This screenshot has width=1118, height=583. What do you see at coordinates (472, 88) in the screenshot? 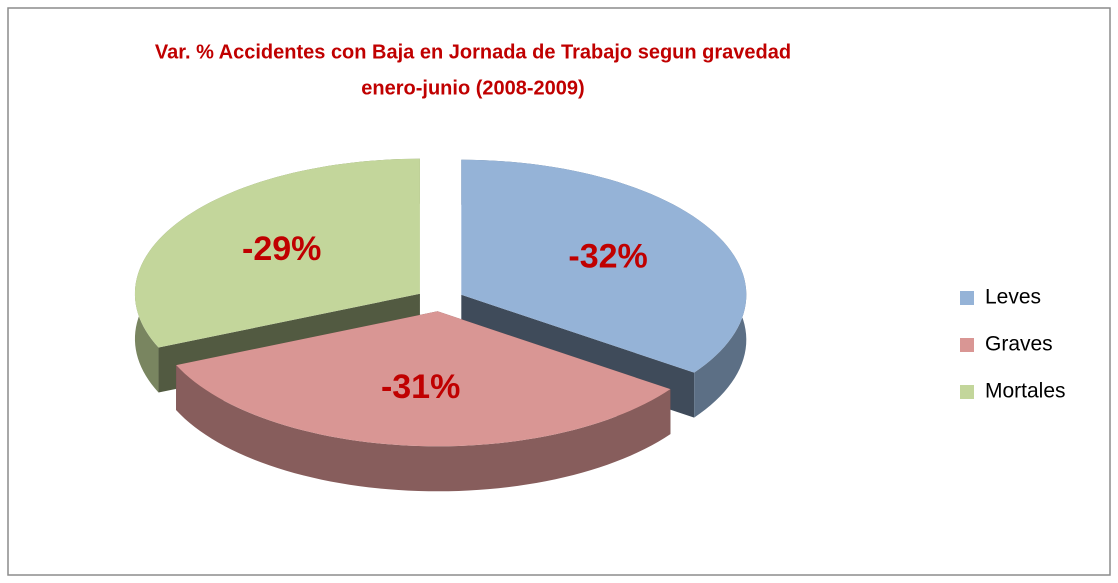
I see `chart-title: enero-junio (2008-2009)` at bounding box center [472, 88].